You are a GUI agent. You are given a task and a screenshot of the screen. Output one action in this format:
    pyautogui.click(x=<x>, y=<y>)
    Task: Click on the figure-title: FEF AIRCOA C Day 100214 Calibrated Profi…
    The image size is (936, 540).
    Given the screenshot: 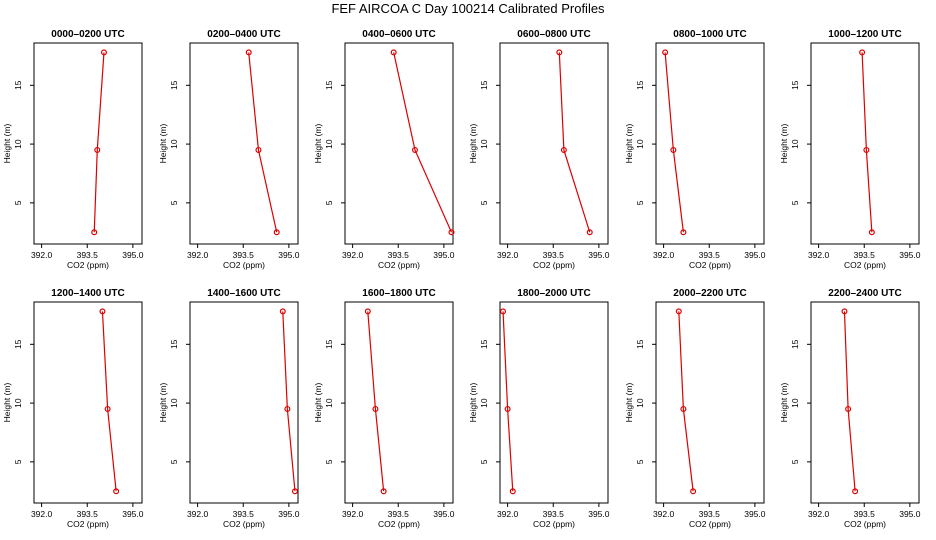 What is the action you would take?
    pyautogui.click(x=468, y=8)
    